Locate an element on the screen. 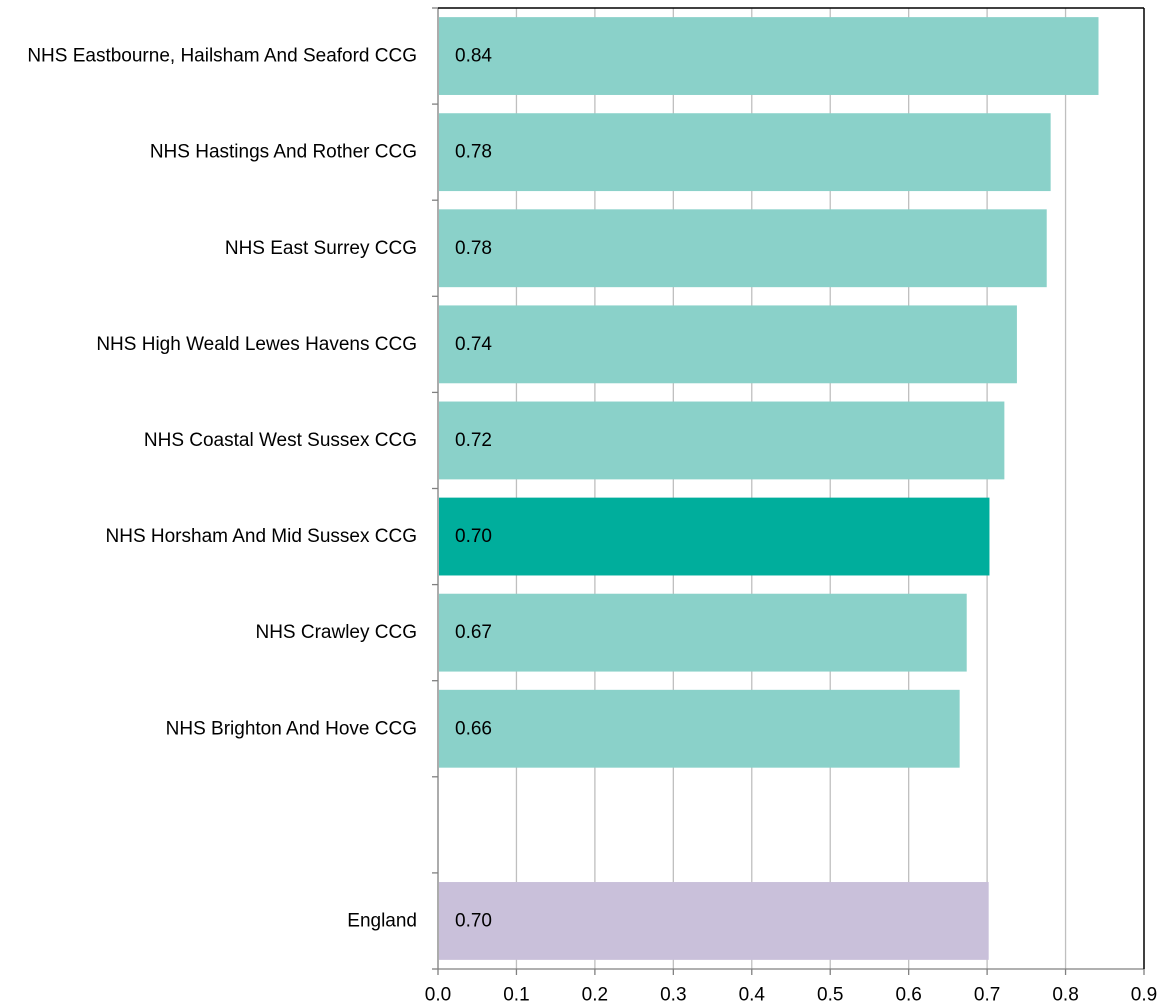  bar-value-label: 0.67 is located at coordinates (473, 632).